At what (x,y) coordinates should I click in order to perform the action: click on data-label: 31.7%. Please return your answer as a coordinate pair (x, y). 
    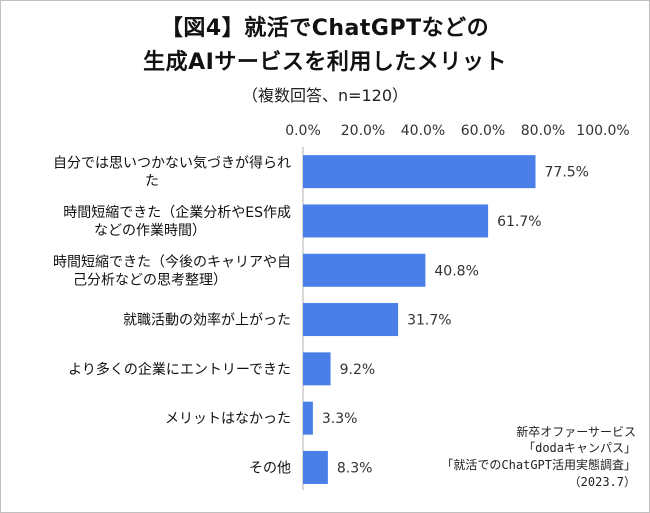
    Looking at the image, I should click on (429, 321).